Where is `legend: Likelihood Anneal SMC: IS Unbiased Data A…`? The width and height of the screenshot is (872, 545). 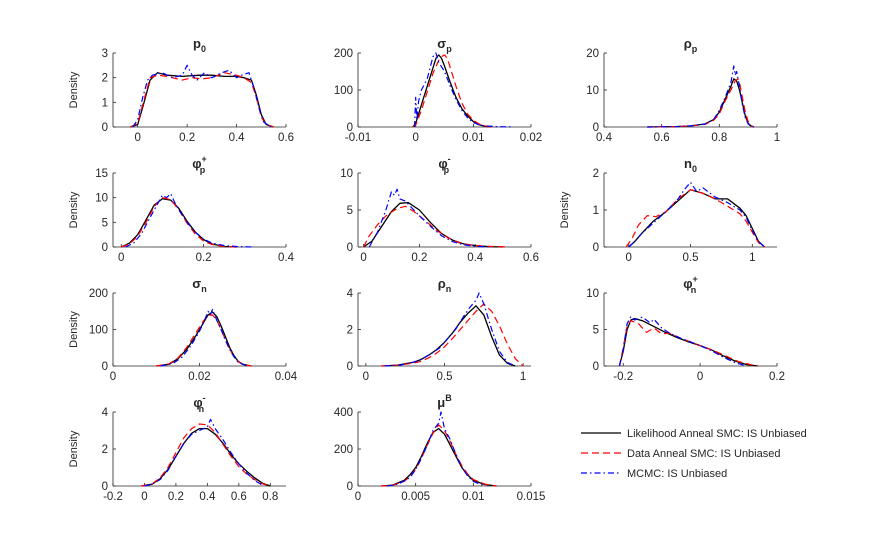 legend: Likelihood Anneal SMC: IS Unbiased Data A… is located at coordinates (694, 454).